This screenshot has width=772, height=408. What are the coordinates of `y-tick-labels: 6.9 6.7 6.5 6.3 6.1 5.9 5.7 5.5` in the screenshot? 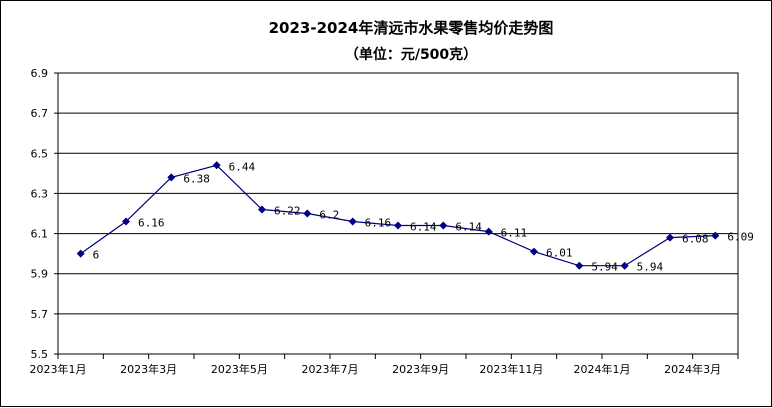 It's located at (40, 214).